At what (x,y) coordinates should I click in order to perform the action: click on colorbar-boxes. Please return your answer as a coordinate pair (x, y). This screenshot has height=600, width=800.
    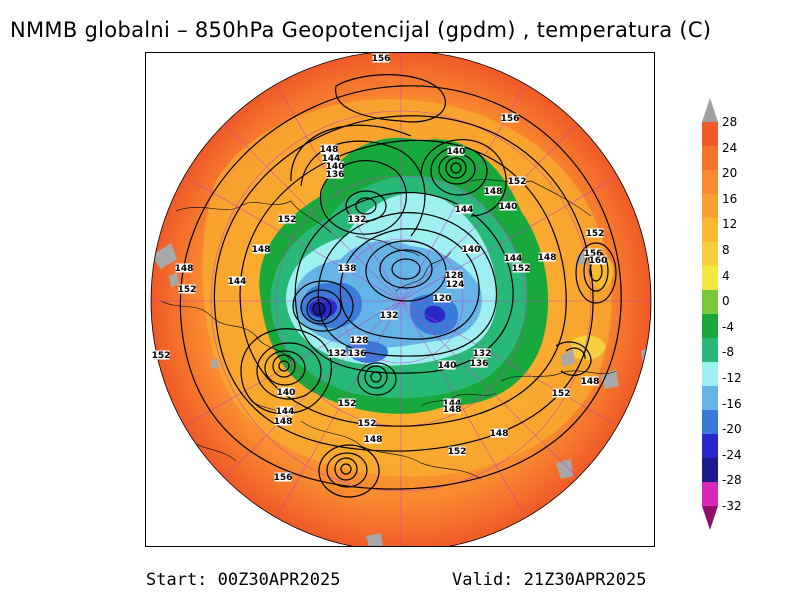
    Looking at the image, I should click on (710, 314).